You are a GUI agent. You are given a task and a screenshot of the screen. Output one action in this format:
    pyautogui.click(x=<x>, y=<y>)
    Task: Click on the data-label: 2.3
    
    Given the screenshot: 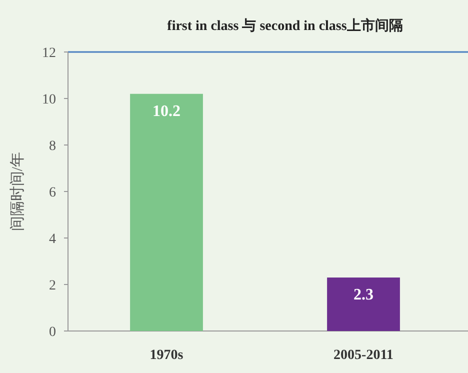 What is the action you would take?
    pyautogui.click(x=364, y=295)
    